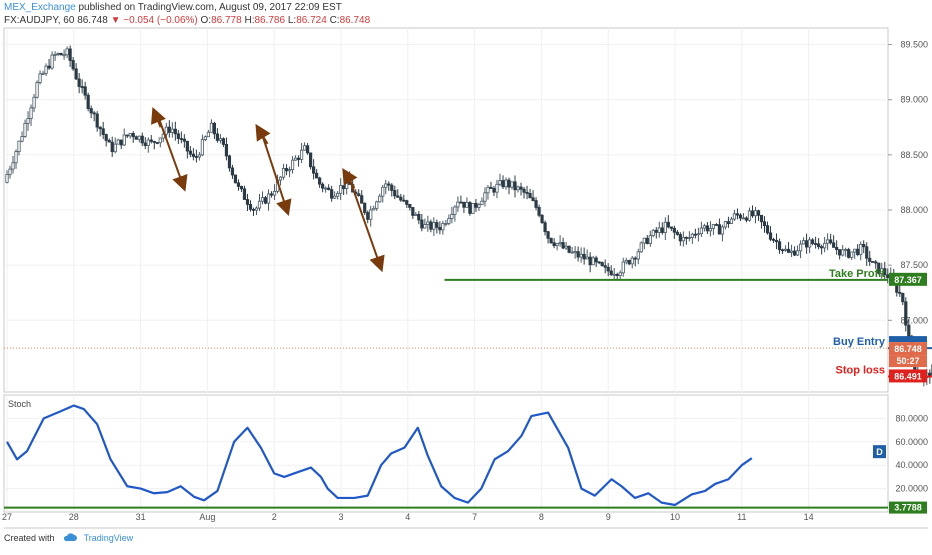 The width and height of the screenshot is (932, 555). What do you see at coordinates (908, 376) in the screenshot?
I see `stop-loss-badge: 86.491` at bounding box center [908, 376].